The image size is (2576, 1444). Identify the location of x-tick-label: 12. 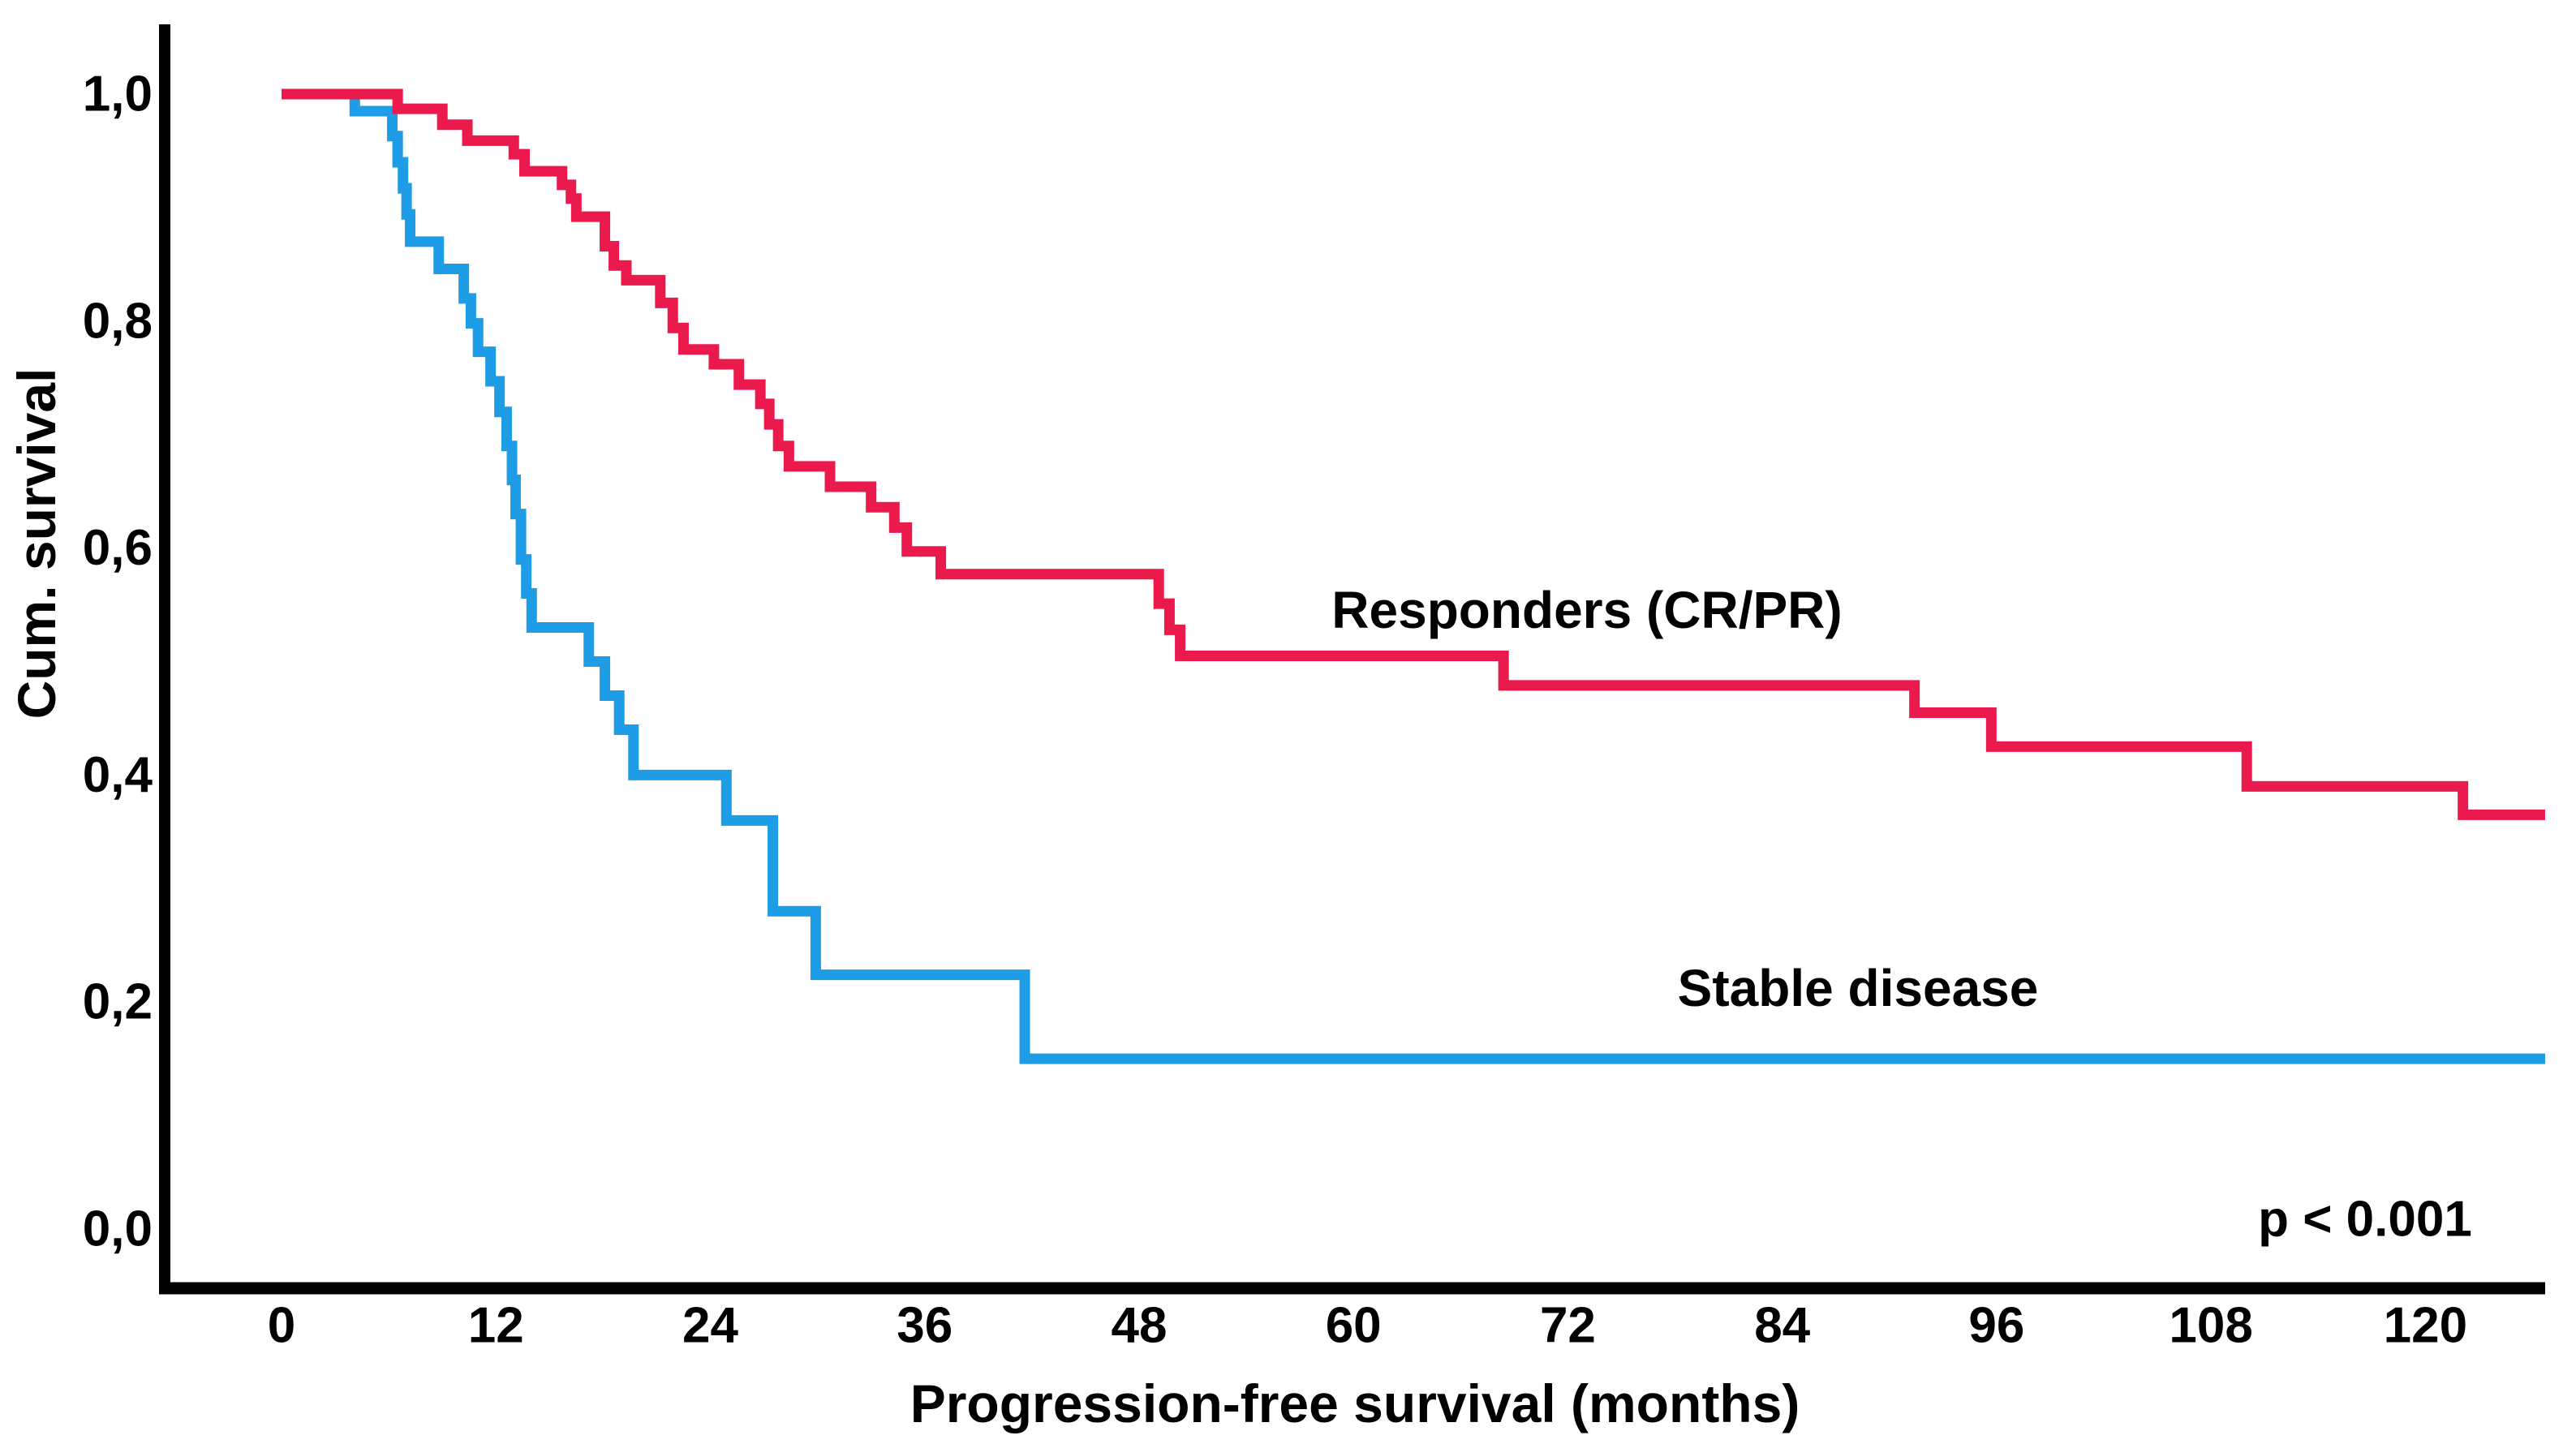
(496, 1326).